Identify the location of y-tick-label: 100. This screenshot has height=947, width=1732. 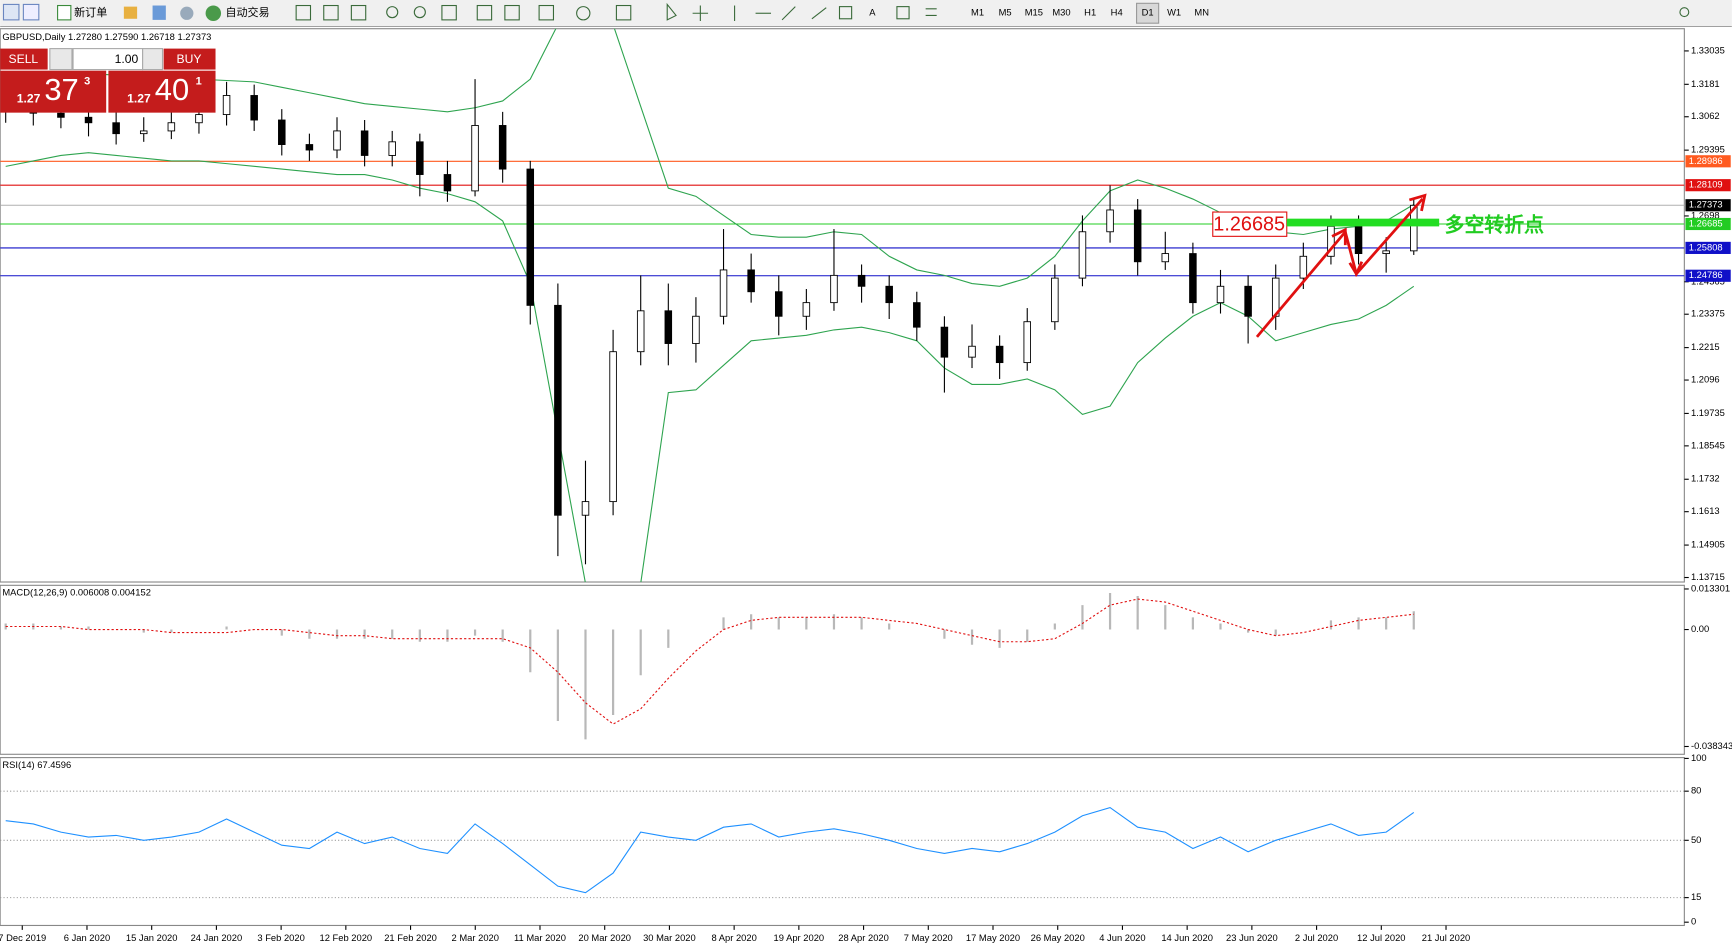
(1699, 758).